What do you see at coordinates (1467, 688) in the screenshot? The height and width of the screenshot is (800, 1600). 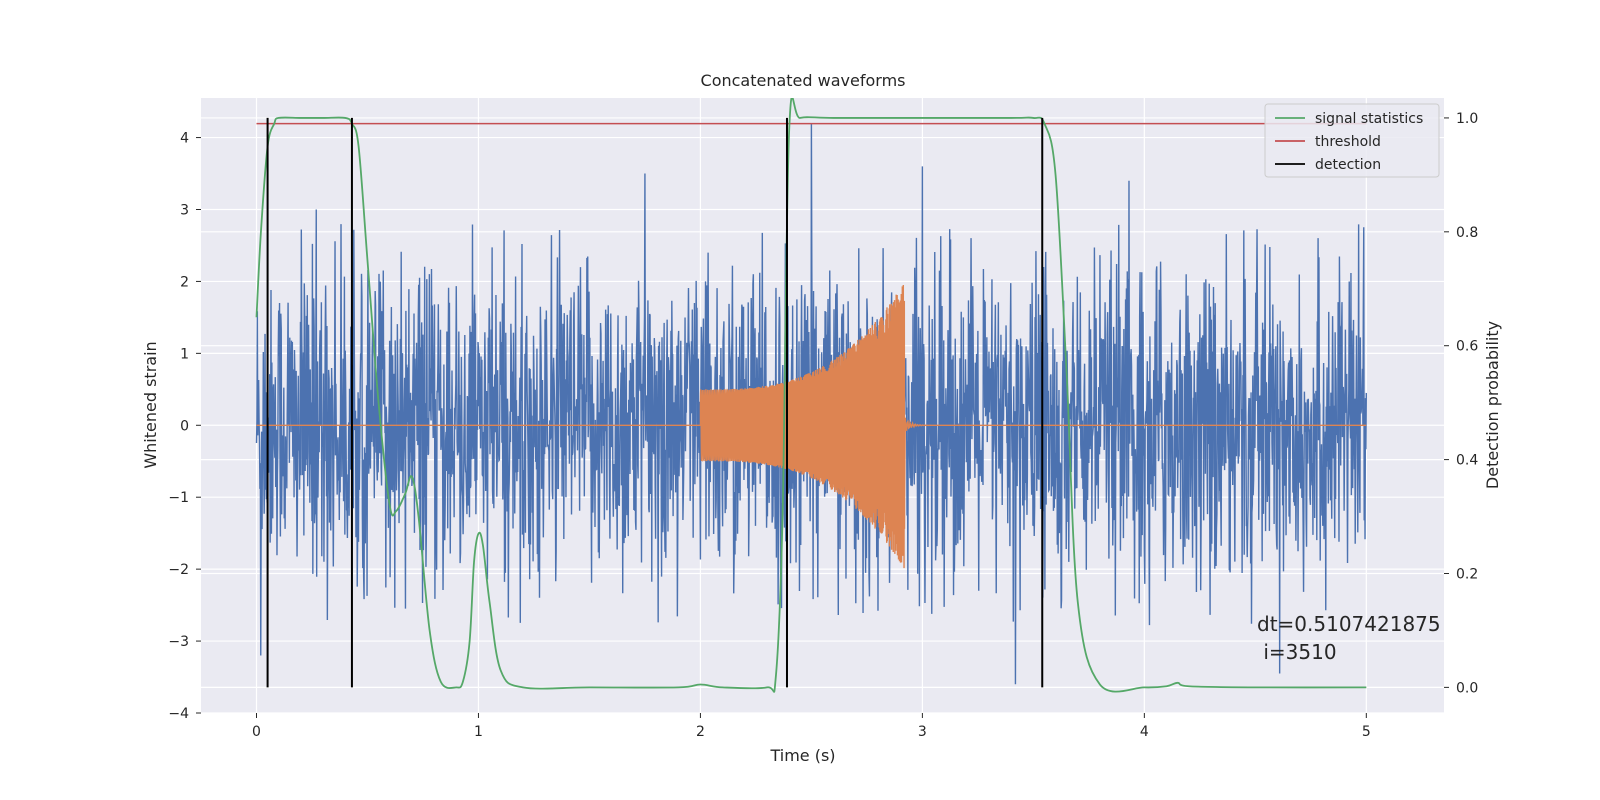 I see `y2-tick-label: 0.0` at bounding box center [1467, 688].